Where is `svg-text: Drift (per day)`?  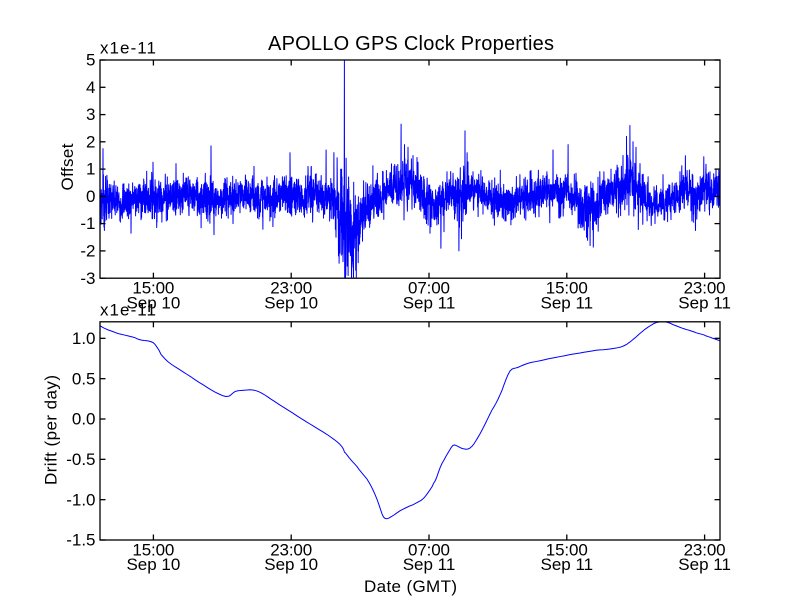
svg-text: Drift (per day) is located at coordinates (51, 430).